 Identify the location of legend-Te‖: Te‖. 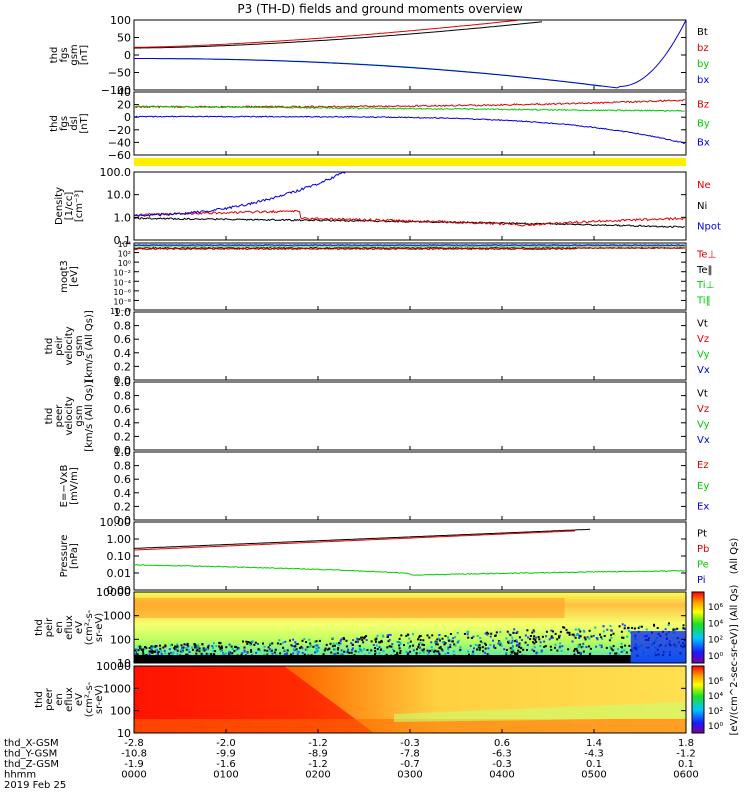
(704, 270).